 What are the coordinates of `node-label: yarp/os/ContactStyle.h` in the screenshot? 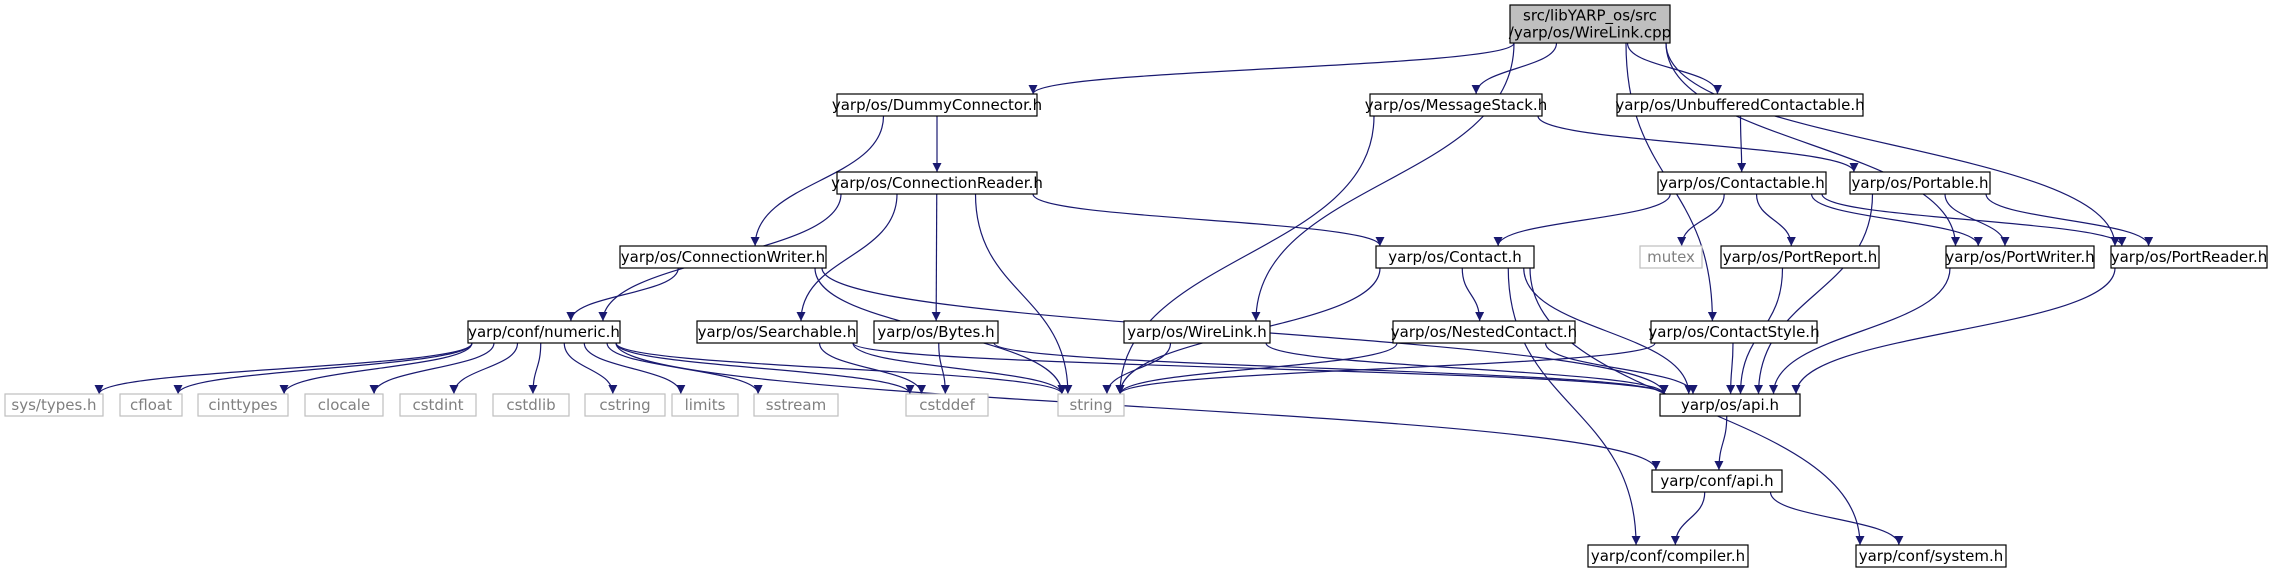 It's located at (1733, 332).